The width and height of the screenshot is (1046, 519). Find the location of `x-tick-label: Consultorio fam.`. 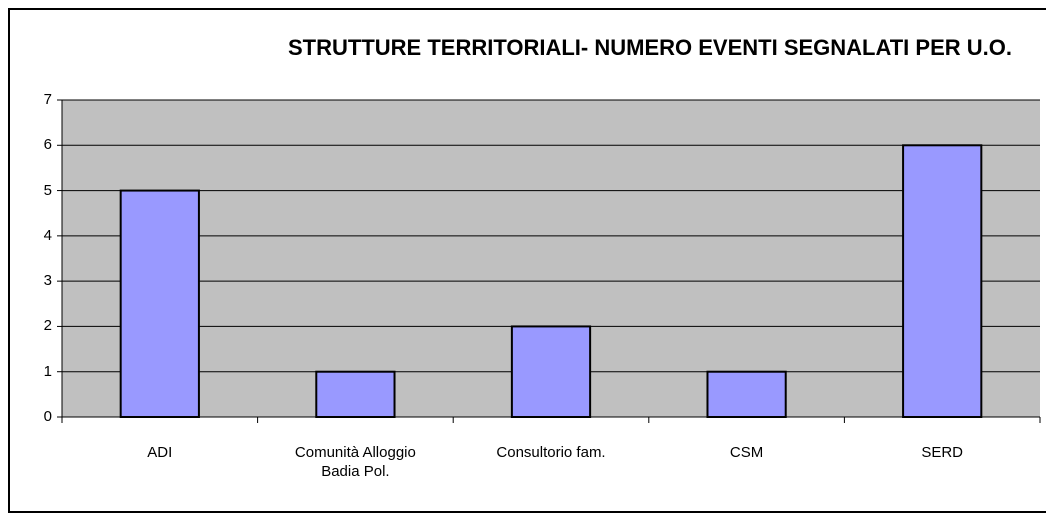

x-tick-label: Consultorio fam. is located at coordinates (551, 452).